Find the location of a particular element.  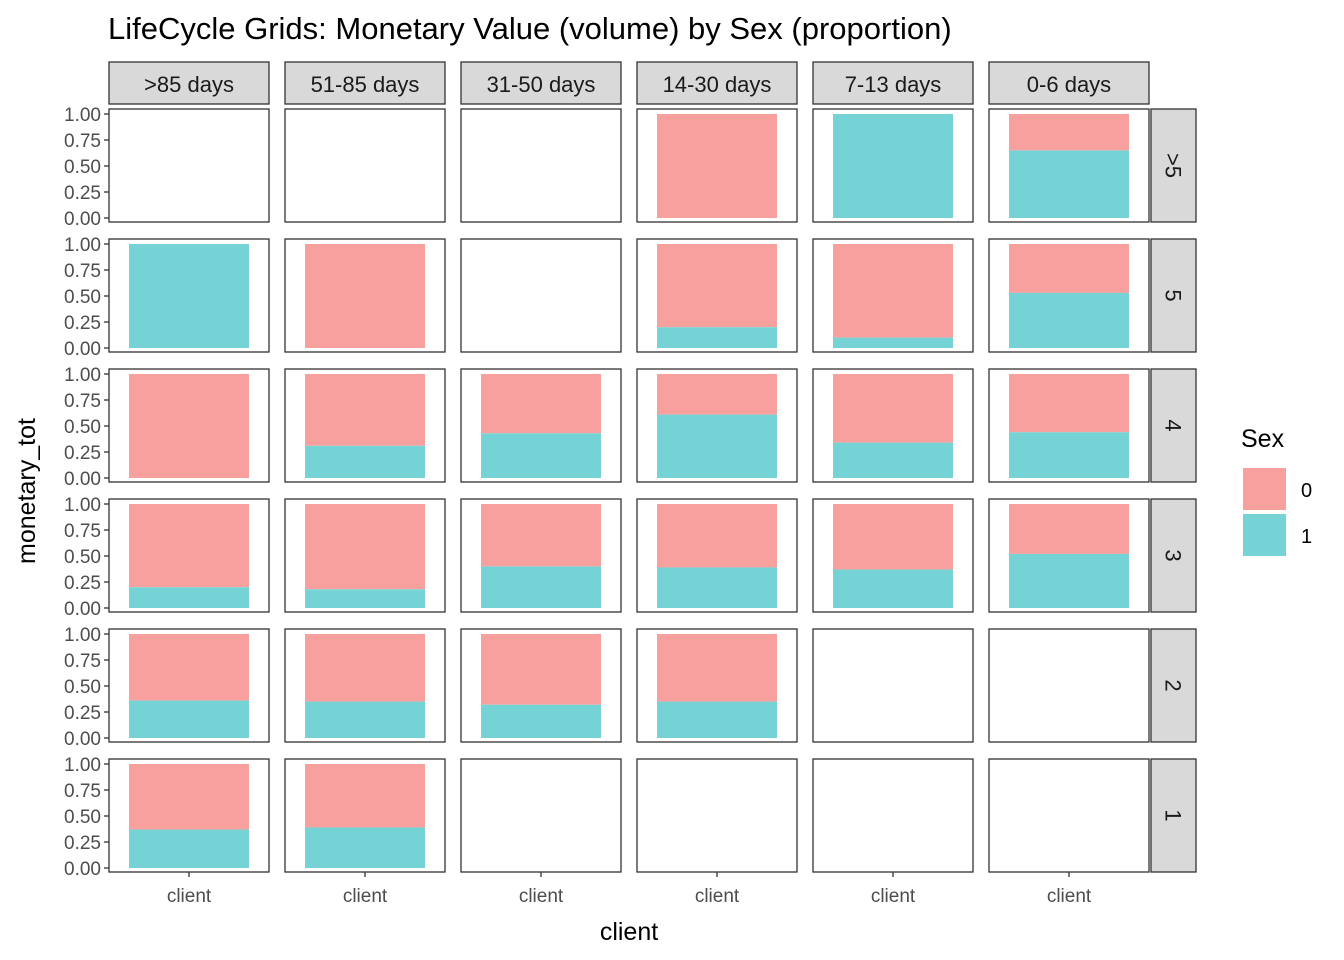

legend-label: 1 is located at coordinates (1306, 537).